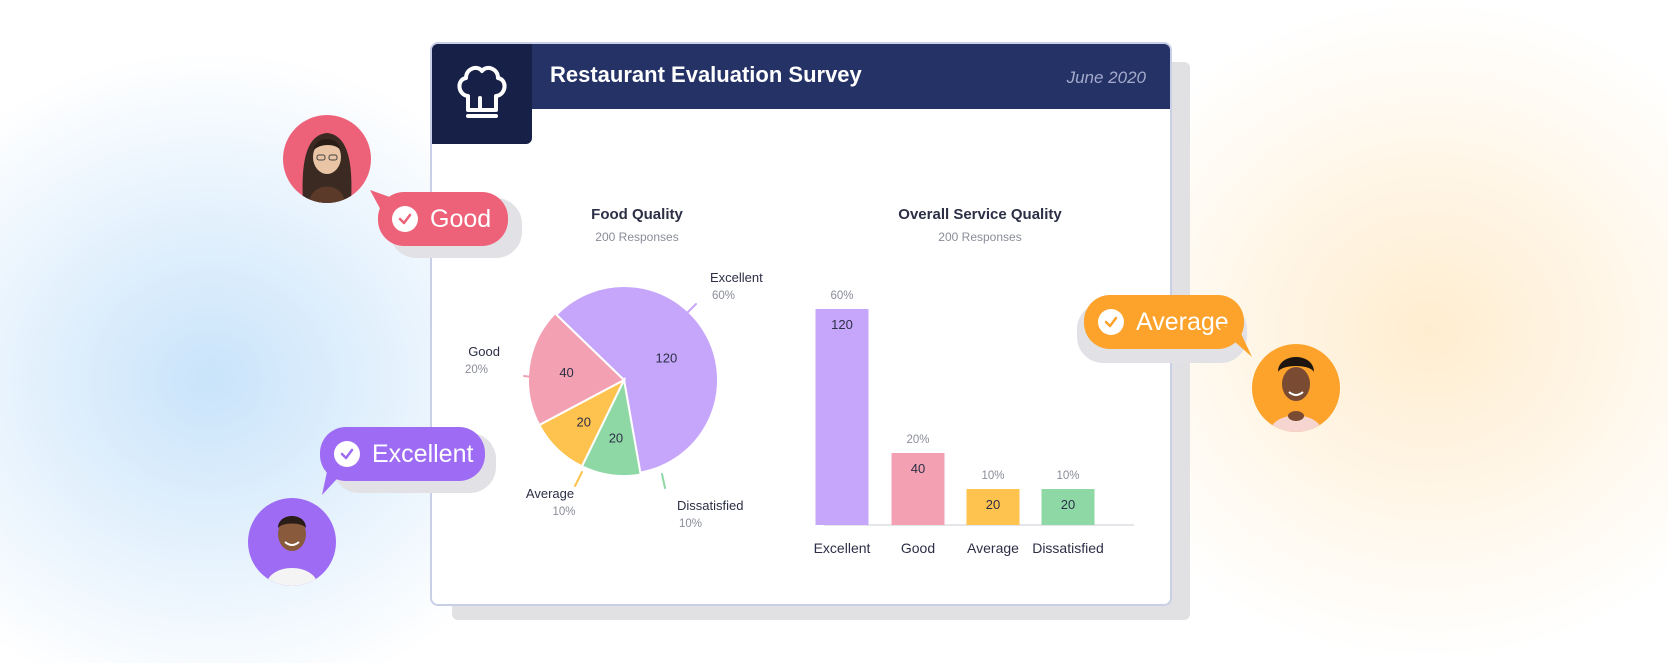  What do you see at coordinates (1068, 548) in the screenshot?
I see `bar-category-label-dissatisfied: Dissatisfied` at bounding box center [1068, 548].